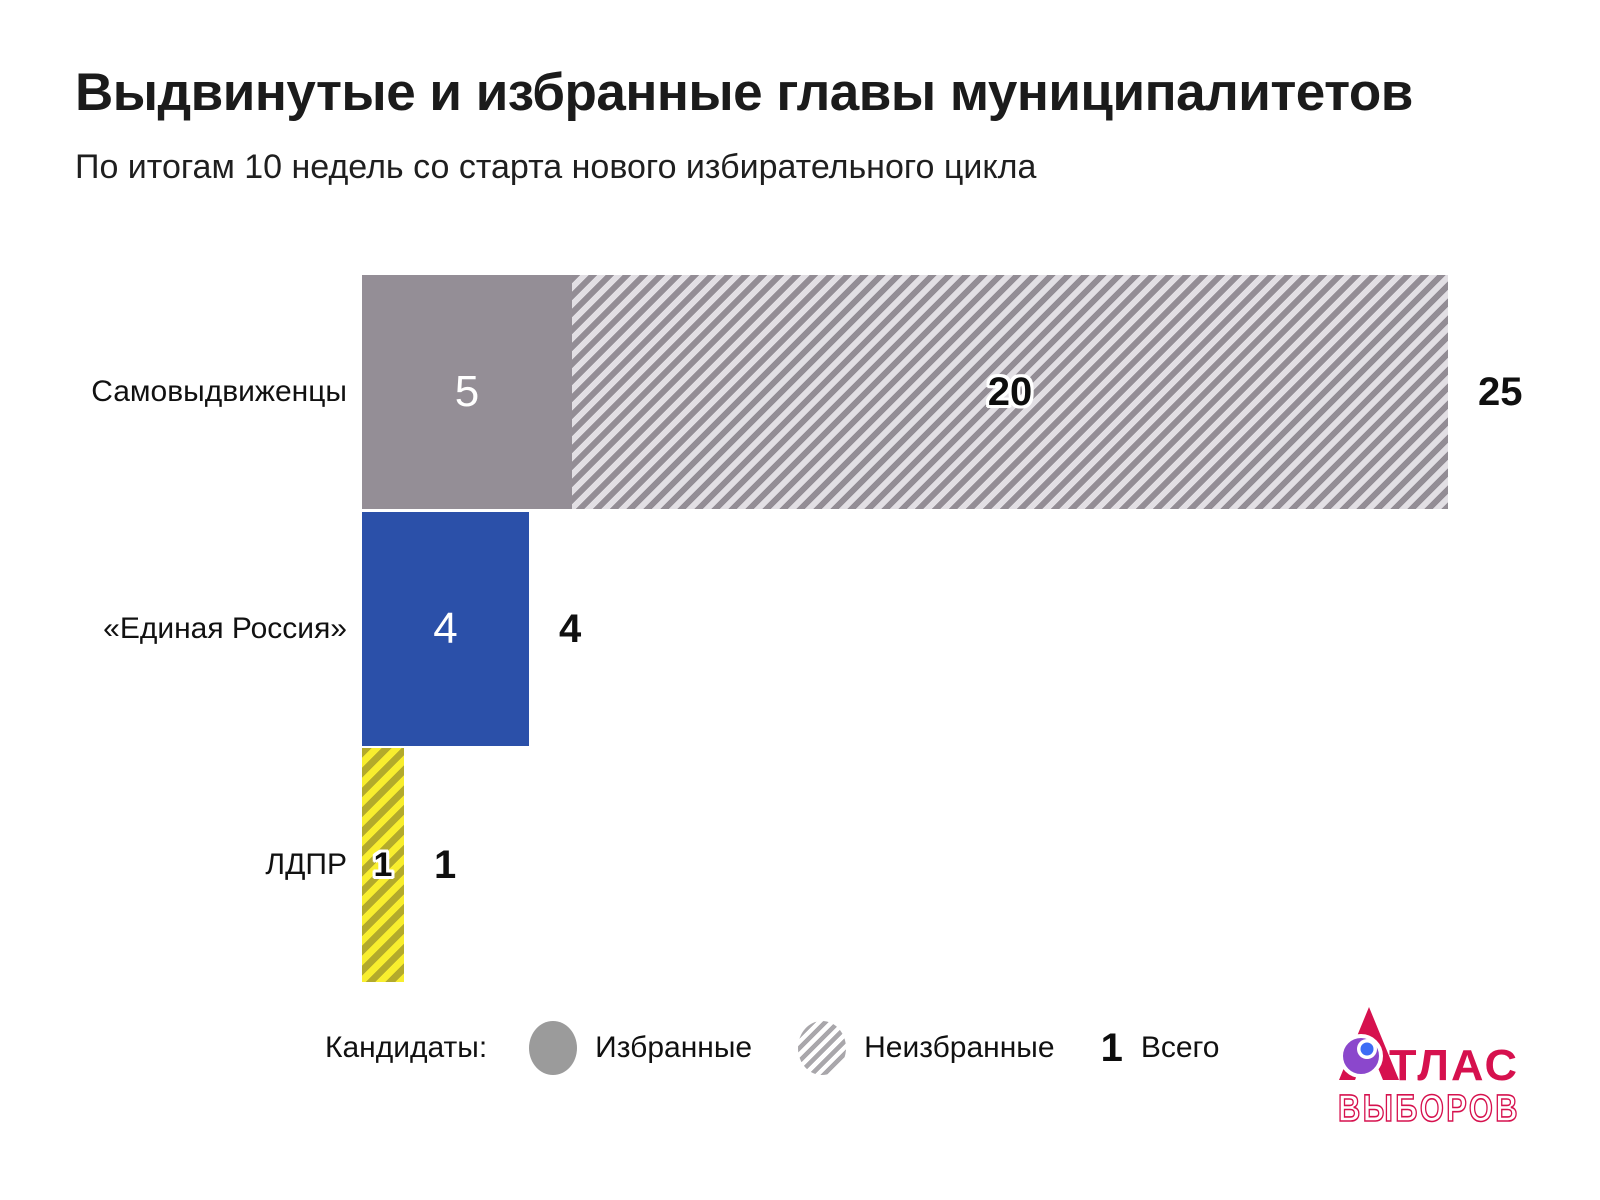  I want to click on bar-segment-unelected: 20, so click(1010, 392).